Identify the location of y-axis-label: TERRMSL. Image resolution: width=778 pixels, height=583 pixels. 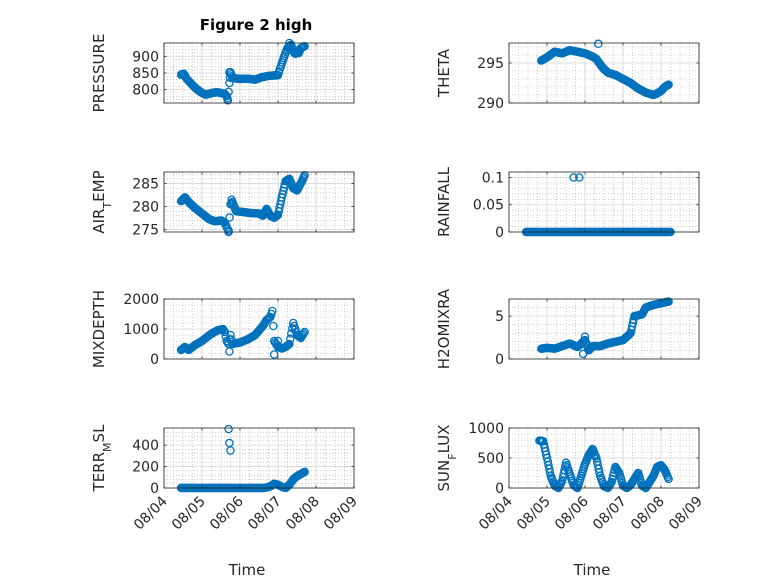
(102, 458).